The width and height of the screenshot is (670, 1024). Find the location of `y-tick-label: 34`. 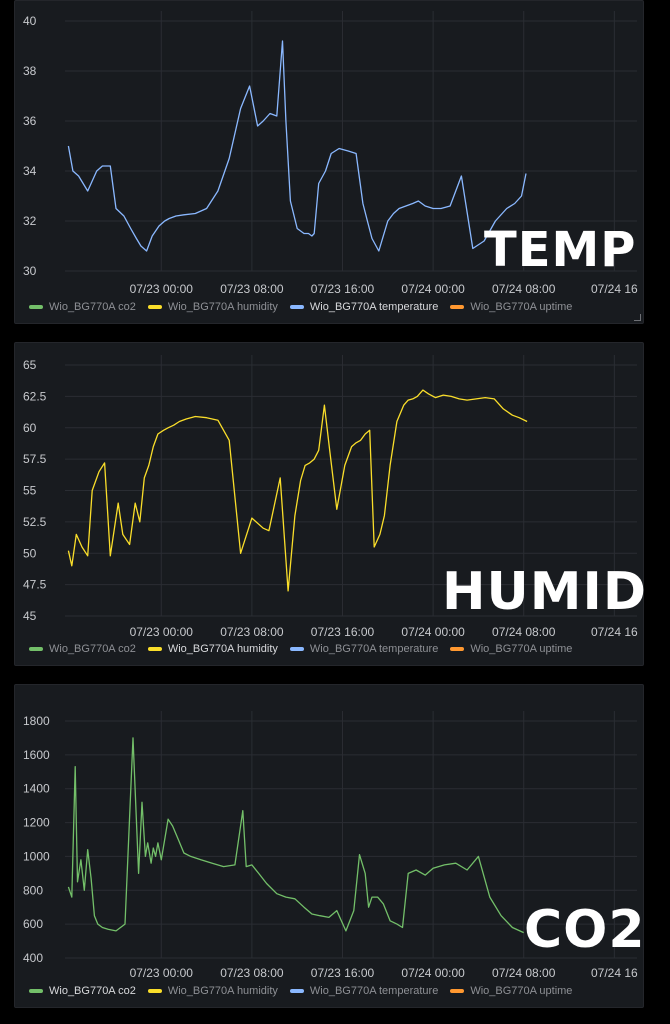

y-tick-label: 34 is located at coordinates (30, 171).